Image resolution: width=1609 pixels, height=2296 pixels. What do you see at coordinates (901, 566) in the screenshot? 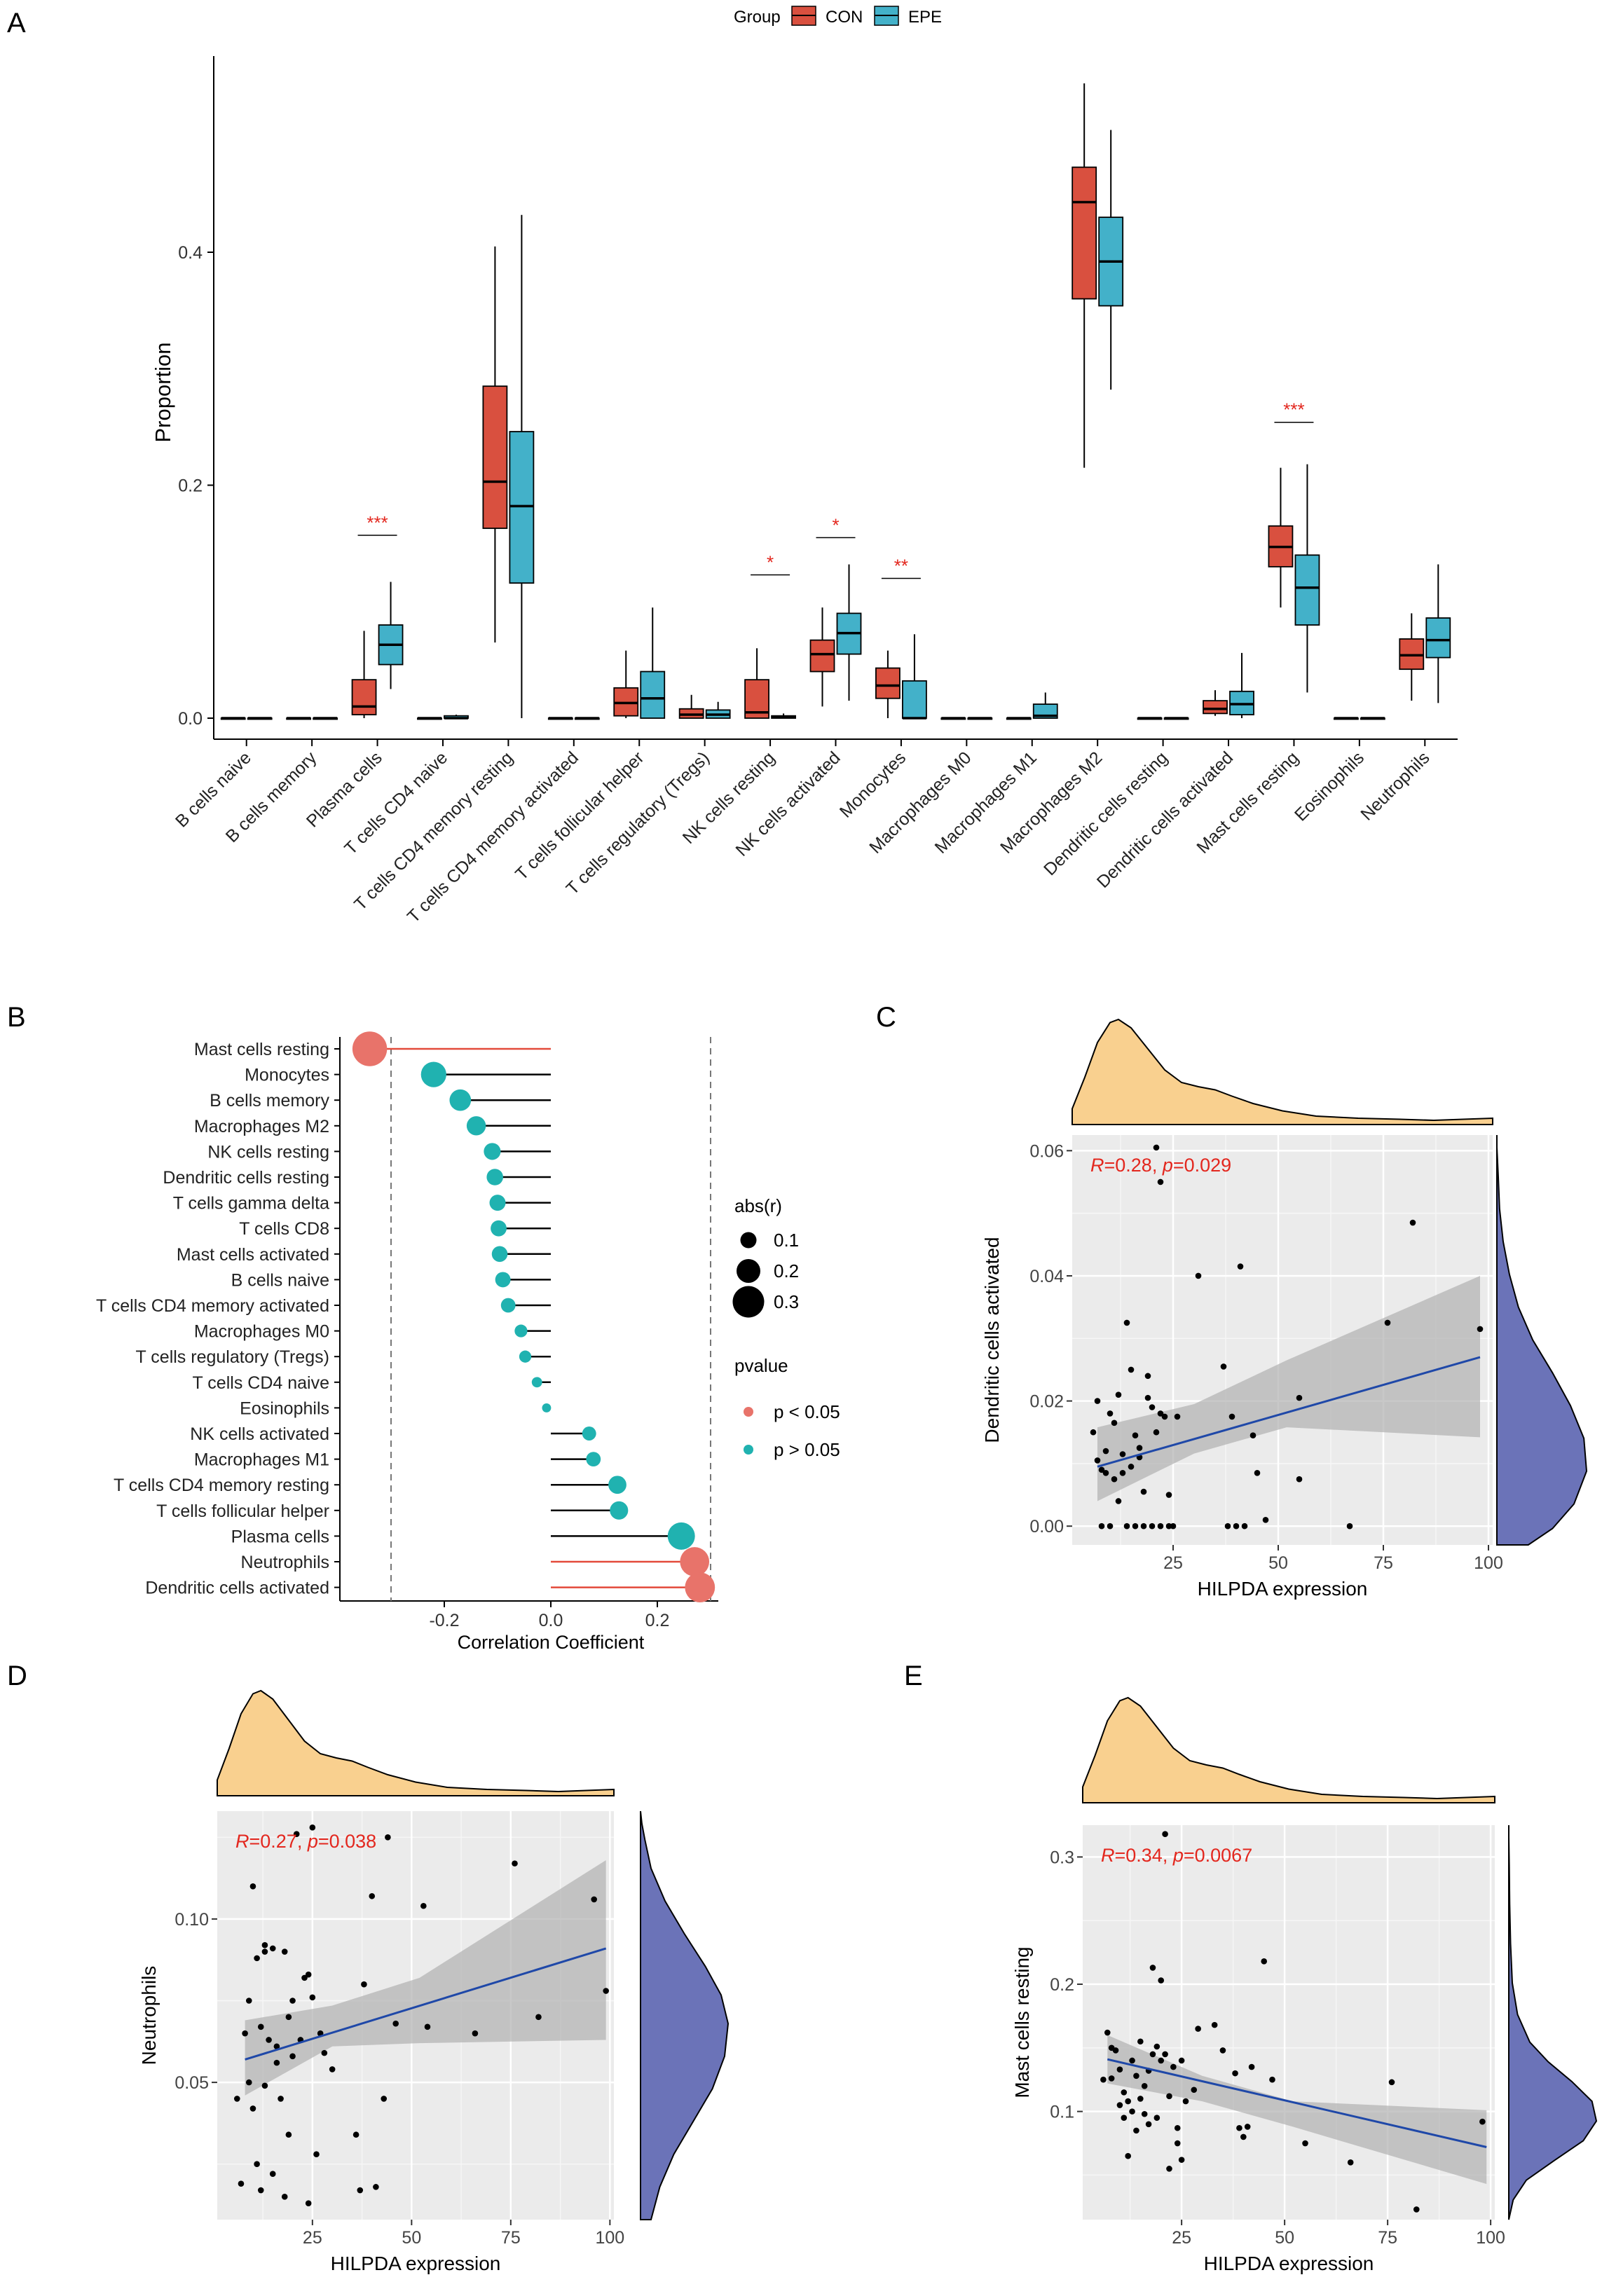
I see `significance-label: **` at bounding box center [901, 566].